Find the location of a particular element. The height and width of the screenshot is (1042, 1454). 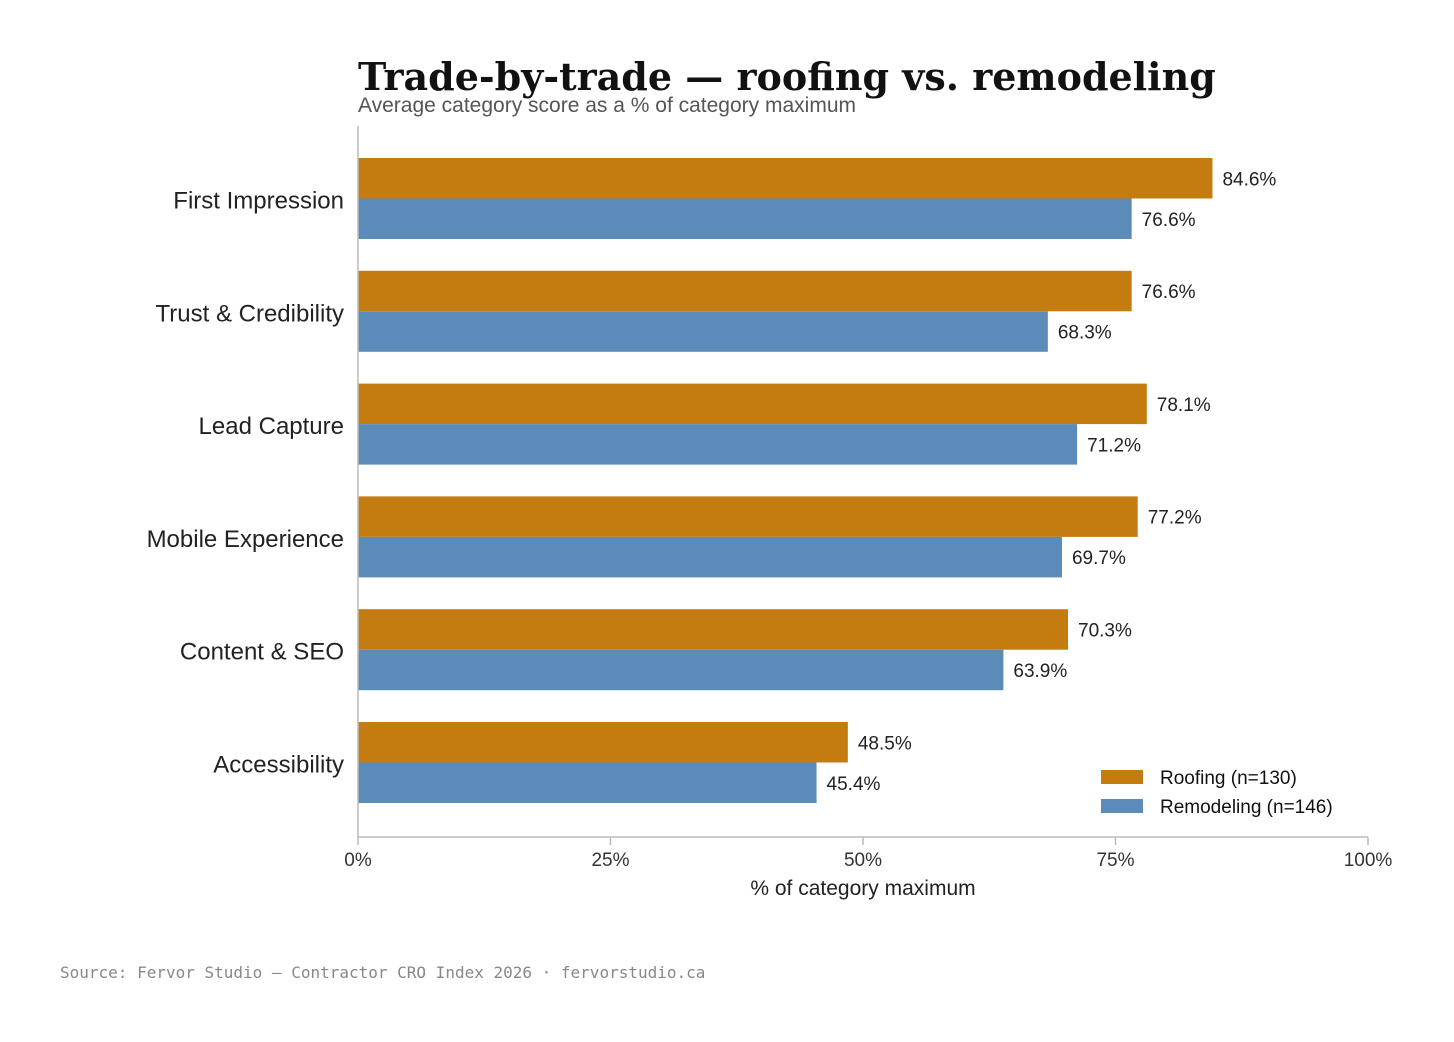

bar-roofing-mobile-experience is located at coordinates (748, 516).